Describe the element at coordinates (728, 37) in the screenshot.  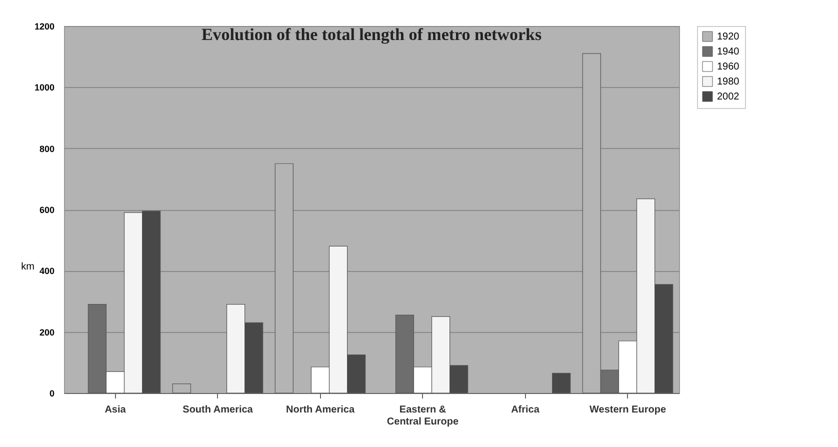
I see `legend-label: 1920` at that location.